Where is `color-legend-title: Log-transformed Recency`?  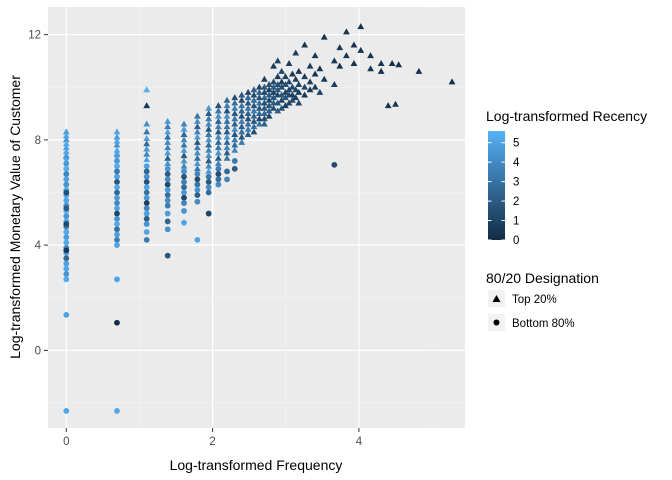
color-legend-title: Log-transformed Recency is located at coordinates (566, 116).